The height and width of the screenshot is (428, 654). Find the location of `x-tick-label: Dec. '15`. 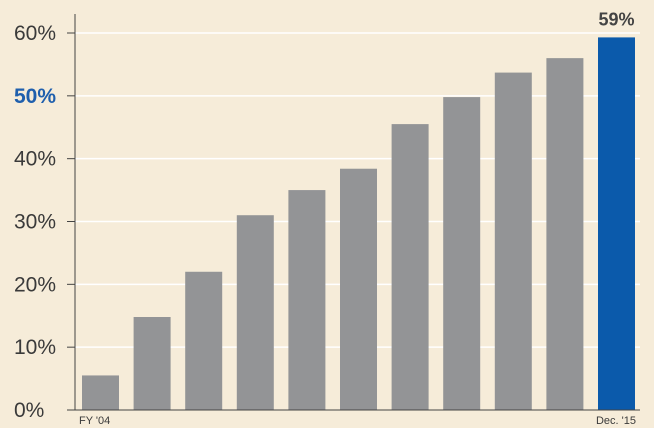

x-tick-label: Dec. '15 is located at coordinates (616, 421).